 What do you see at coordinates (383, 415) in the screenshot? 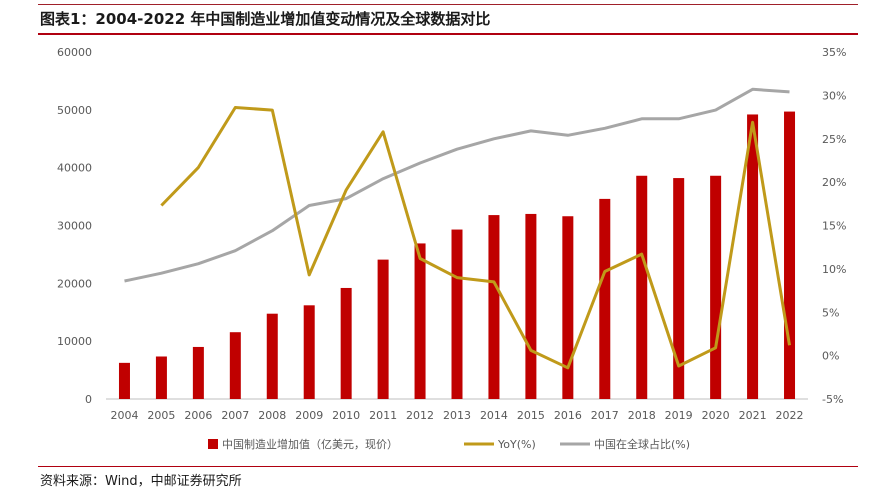
I see `x-tick-label: 2011` at bounding box center [383, 415].